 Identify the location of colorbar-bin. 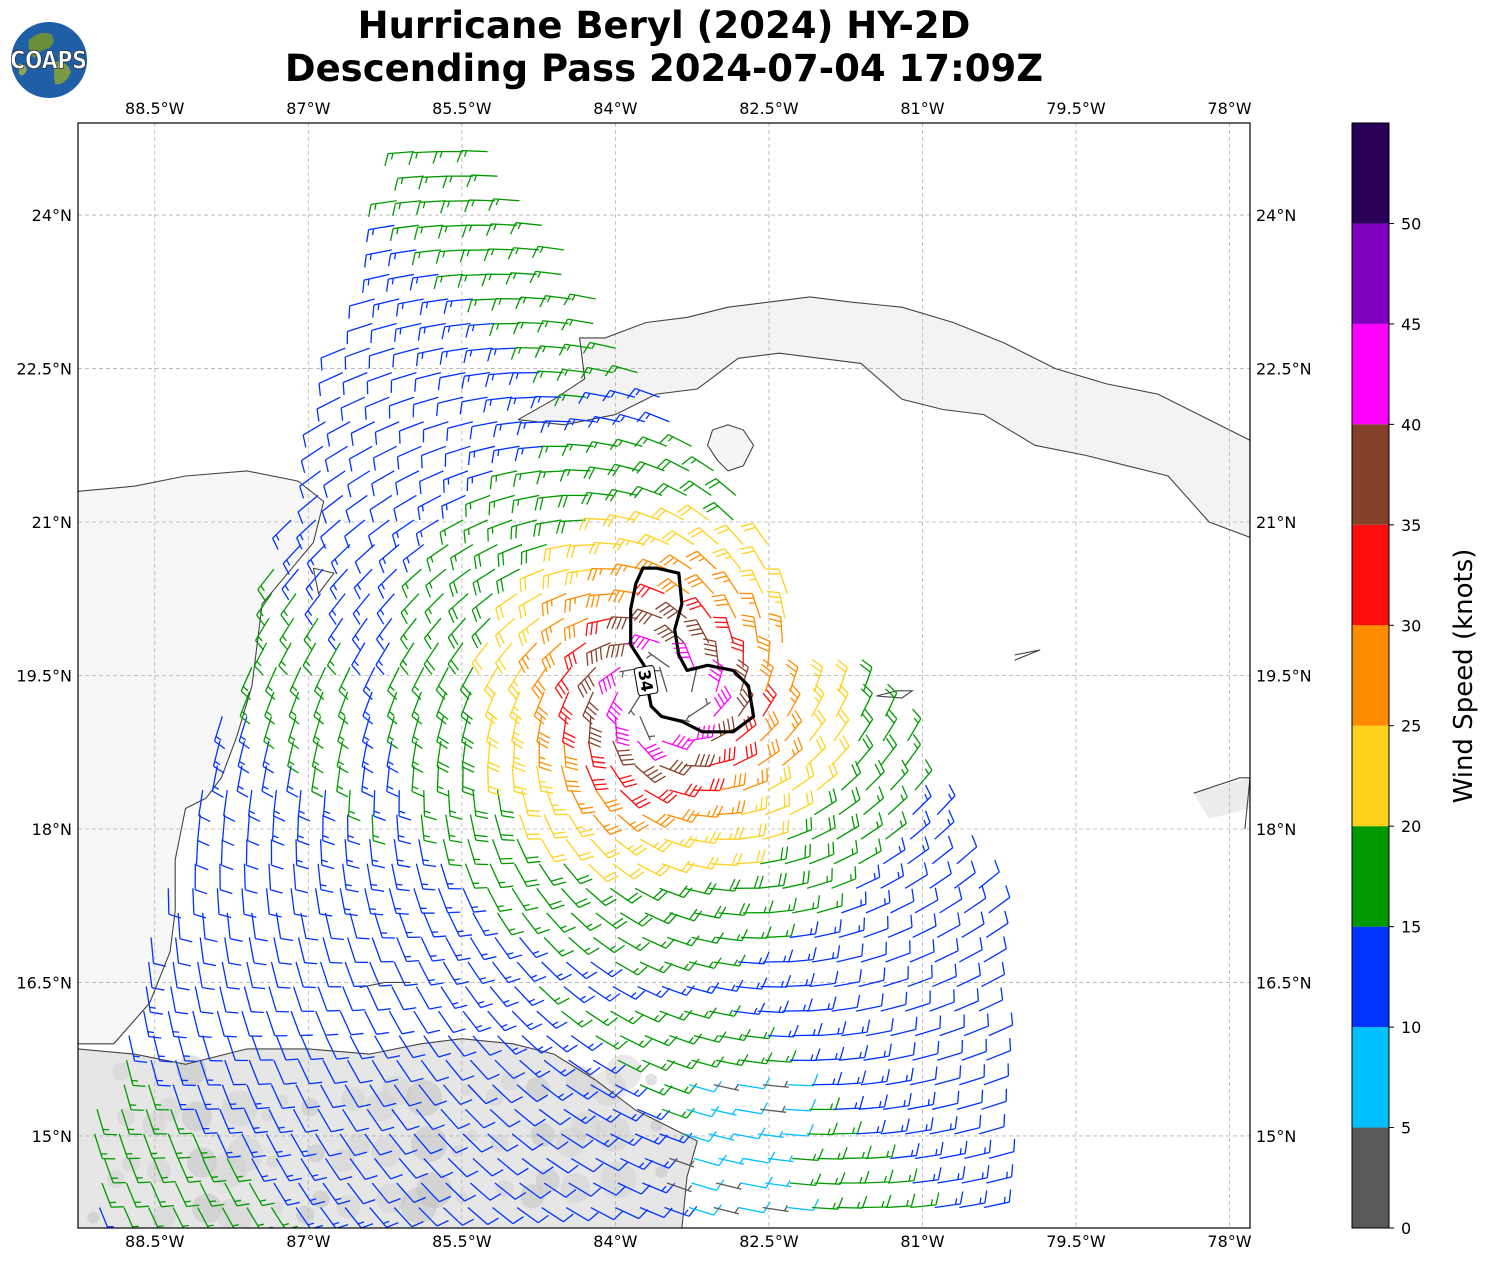
(1370, 173).